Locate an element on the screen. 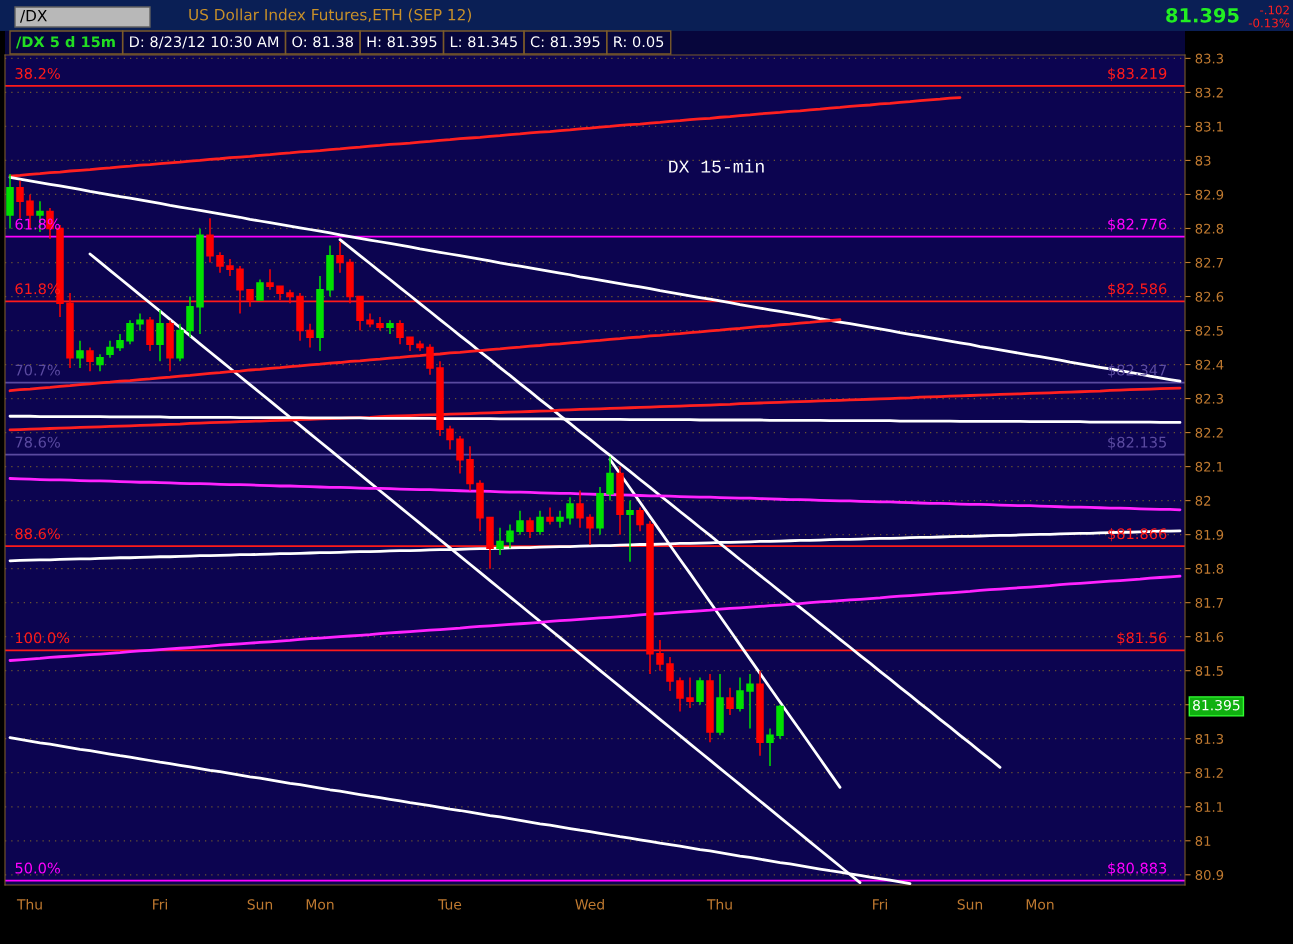  text: D: 8/23/12 10:30 AM is located at coordinates (204, 42).